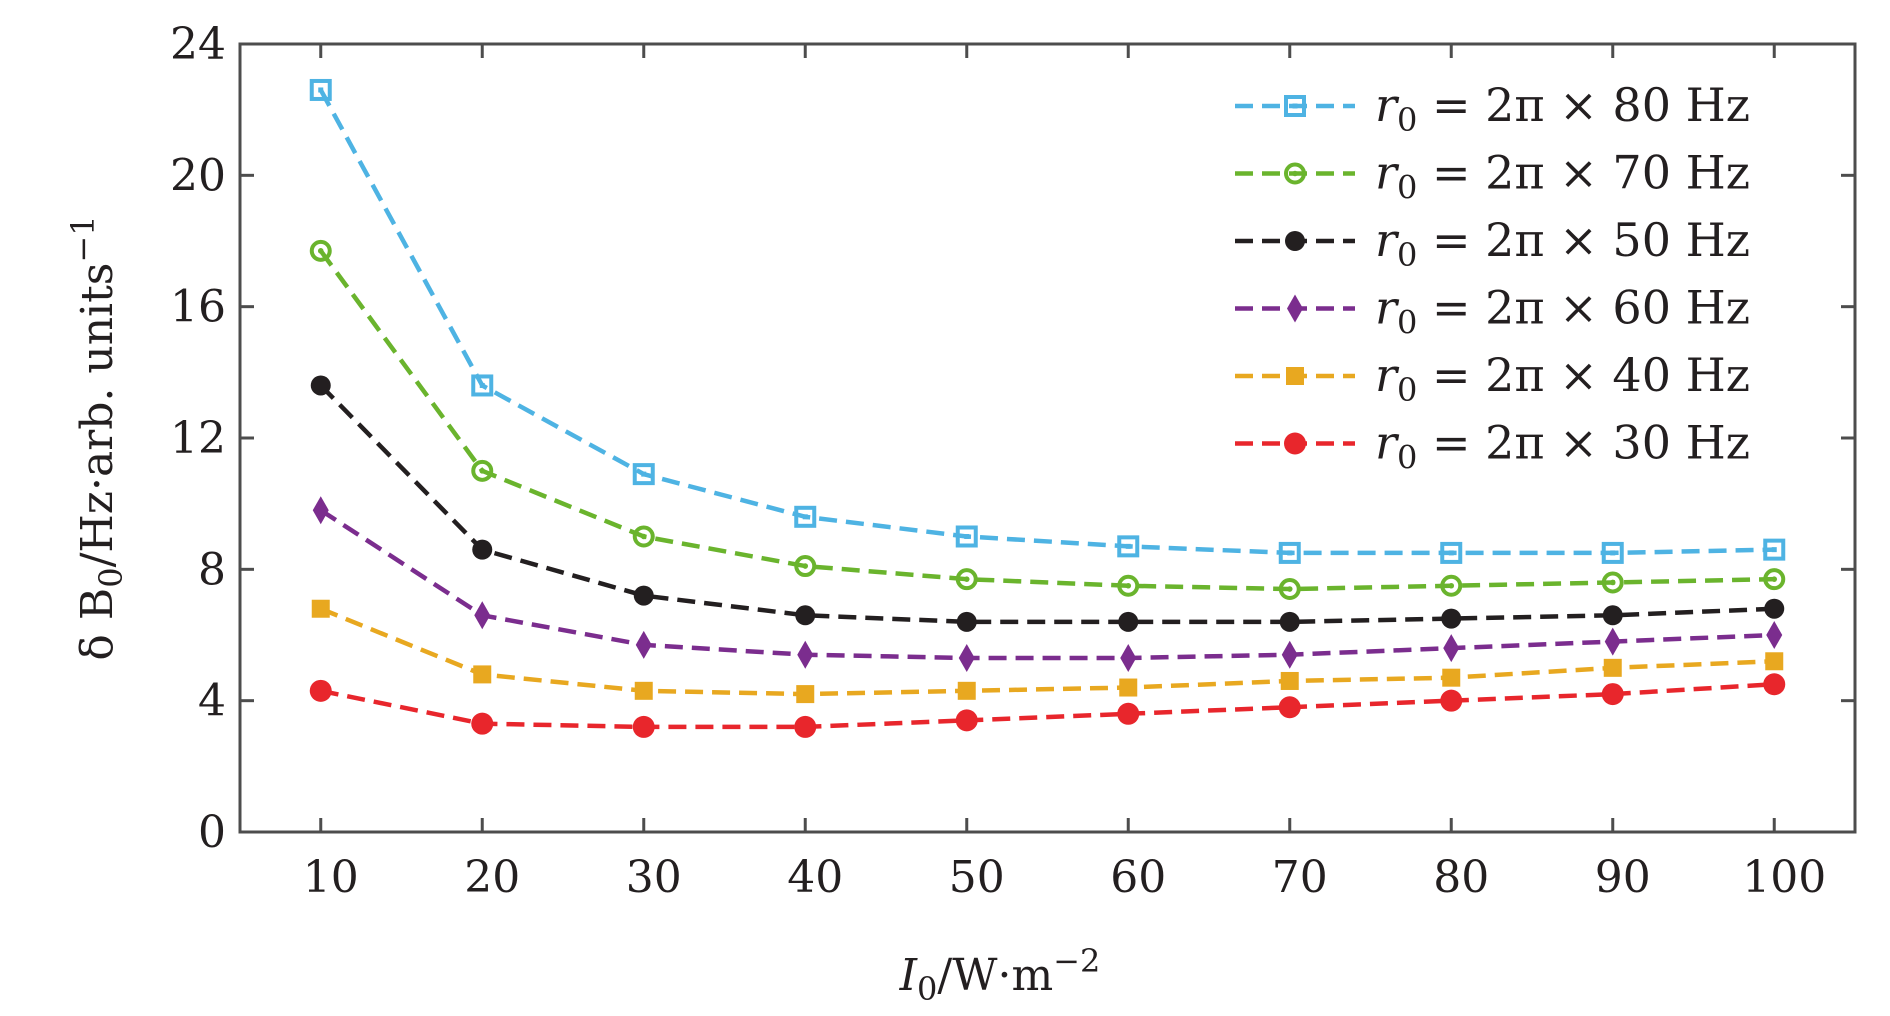 The height and width of the screenshot is (1016, 1890). What do you see at coordinates (1492, 378) in the screenshot?
I see `legend-item: r0 = 2π × 40 Hz` at bounding box center [1492, 378].